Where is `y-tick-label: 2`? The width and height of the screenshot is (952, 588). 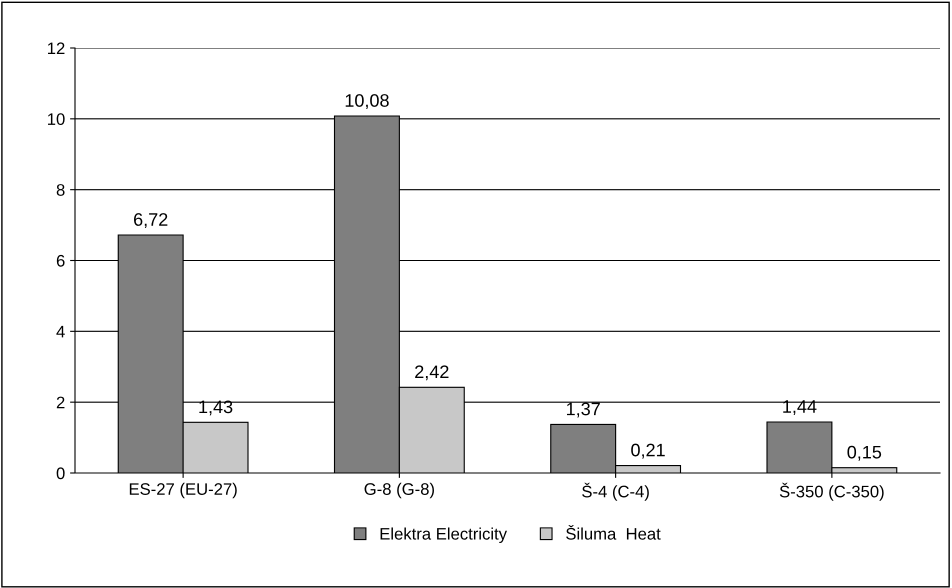 y-tick-label: 2 is located at coordinates (60, 402).